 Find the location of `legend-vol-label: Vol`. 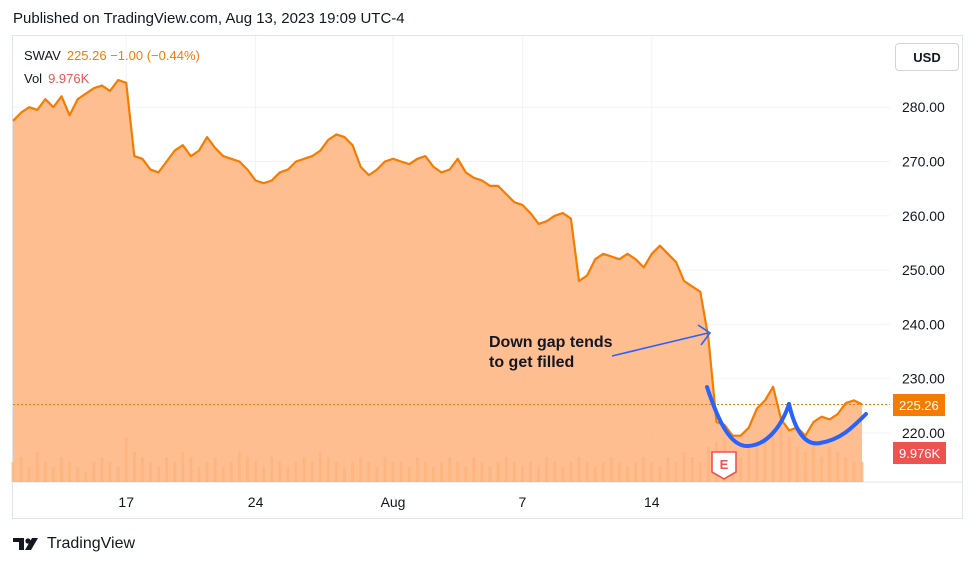

legend-vol-label: Vol is located at coordinates (33, 78).